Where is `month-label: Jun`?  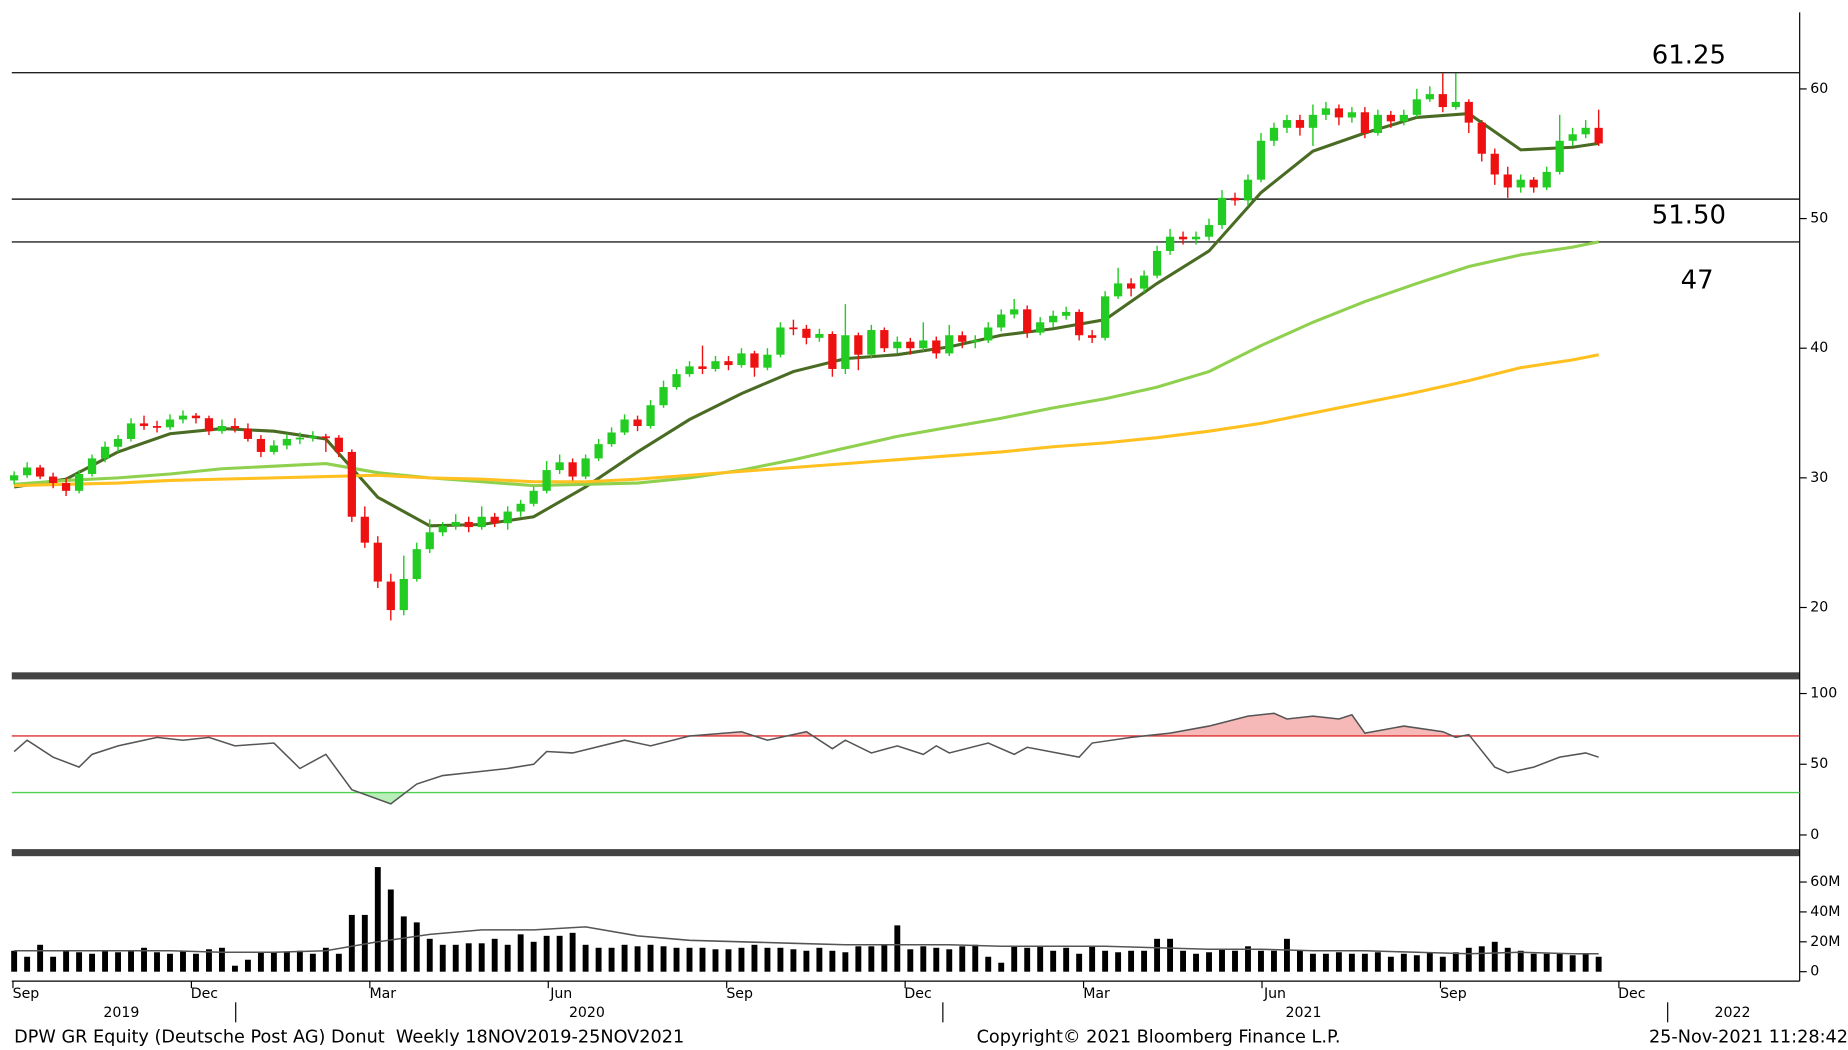 month-label: Jun is located at coordinates (560, 994).